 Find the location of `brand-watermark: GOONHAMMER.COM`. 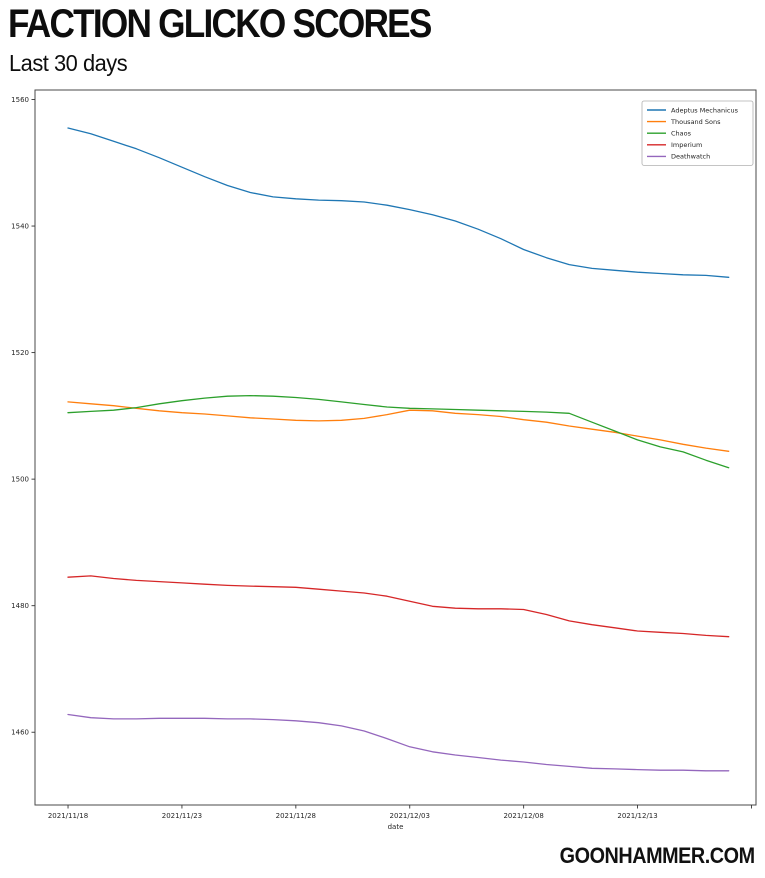

brand-watermark: GOONHAMMER.COM is located at coordinates (657, 855).